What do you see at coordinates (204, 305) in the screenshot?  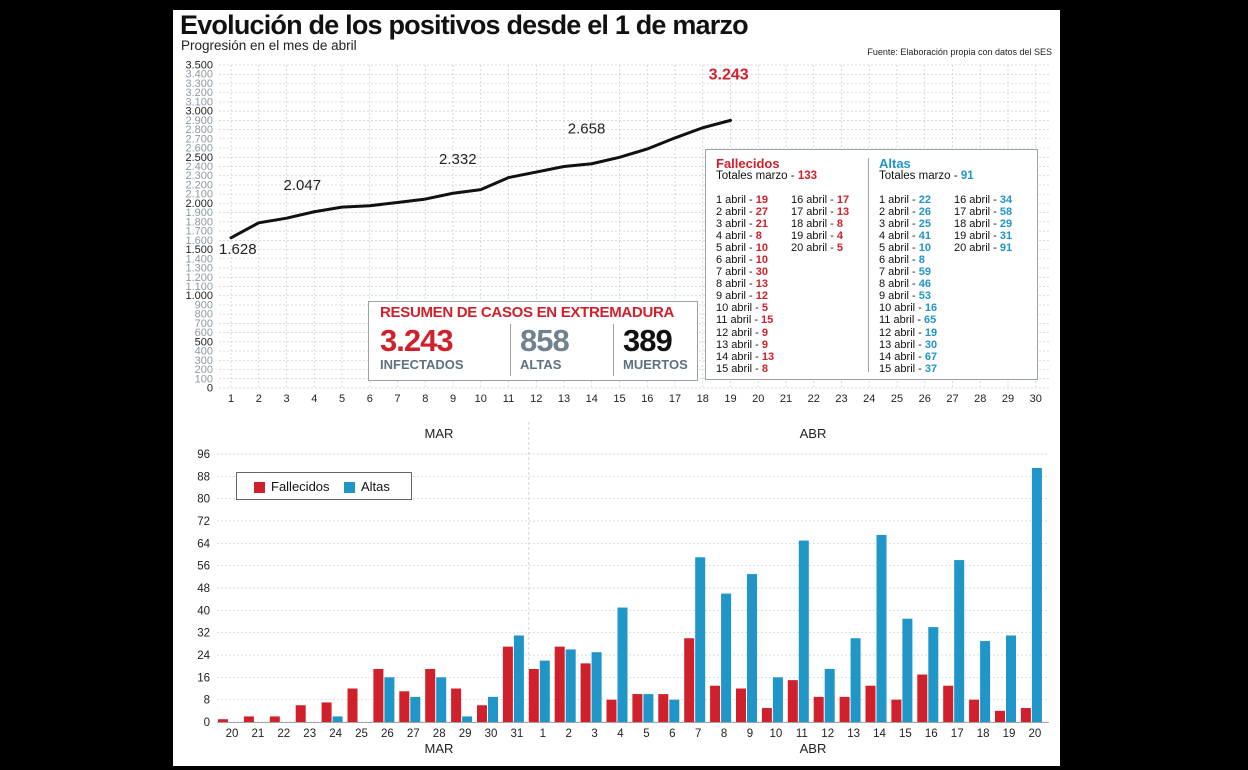 I see `y-tick-label: 900` at bounding box center [204, 305].